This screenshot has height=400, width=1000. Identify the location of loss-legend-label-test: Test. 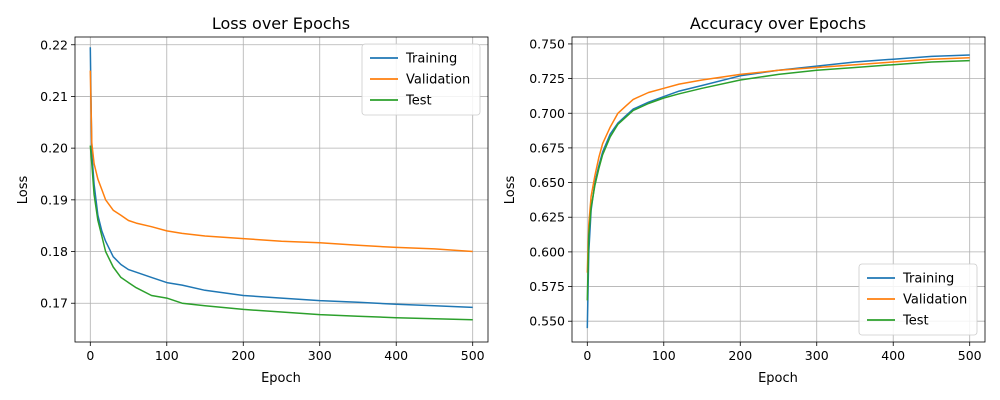
(418, 101).